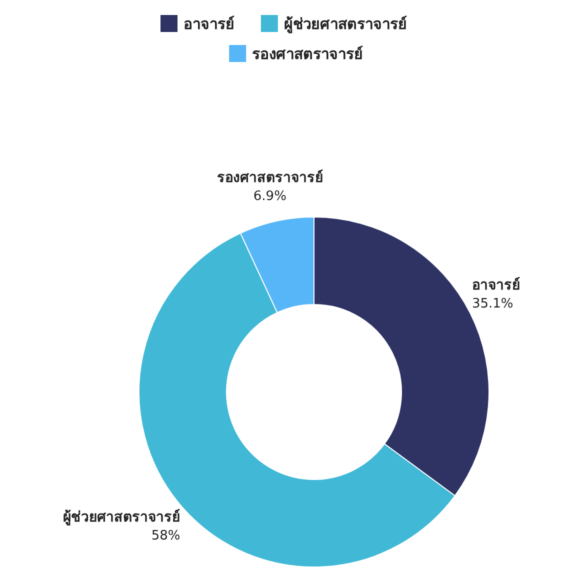  I want to click on legend-label: อาจารย์, so click(209, 24).